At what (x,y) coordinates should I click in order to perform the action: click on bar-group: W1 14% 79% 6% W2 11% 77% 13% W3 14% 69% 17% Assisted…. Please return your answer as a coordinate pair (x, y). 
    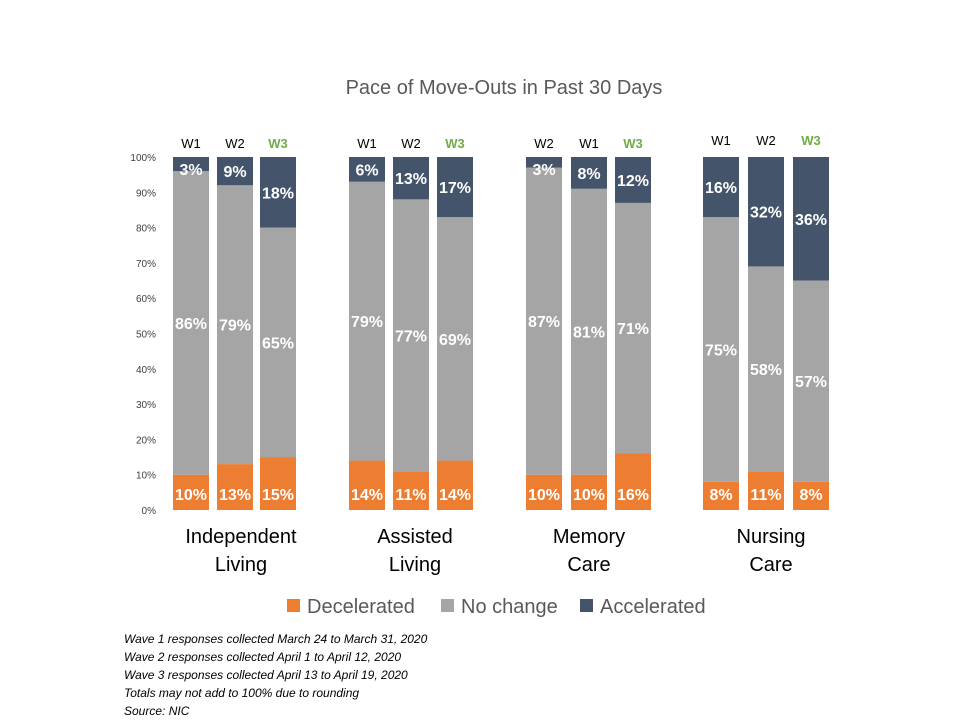
    Looking at the image, I should click on (411, 356).